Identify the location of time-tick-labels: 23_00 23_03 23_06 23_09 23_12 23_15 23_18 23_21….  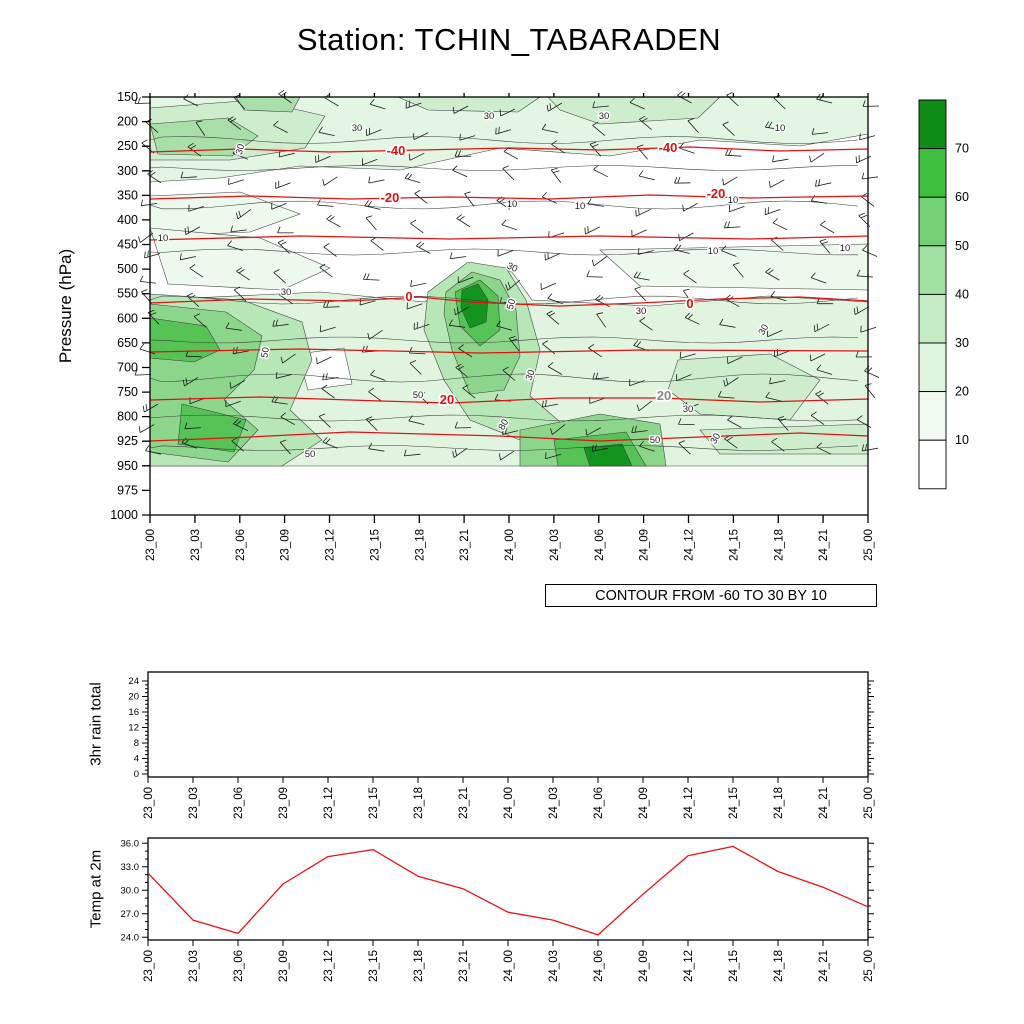
(510, 545).